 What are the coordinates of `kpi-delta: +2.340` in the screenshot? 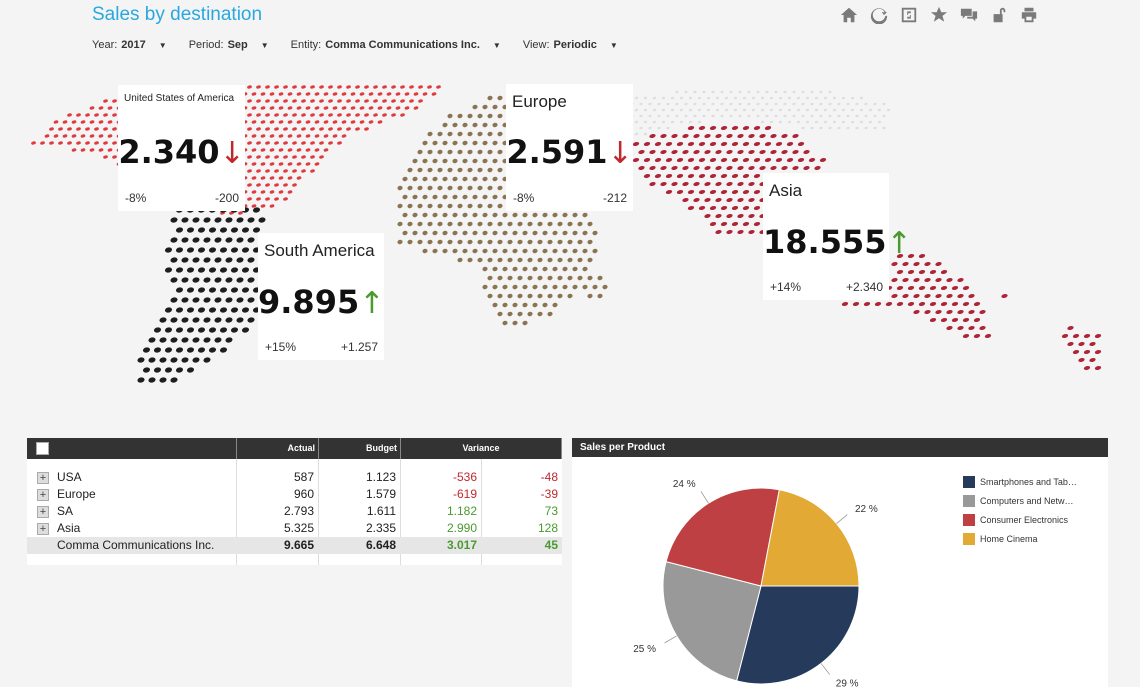 It's located at (864, 287).